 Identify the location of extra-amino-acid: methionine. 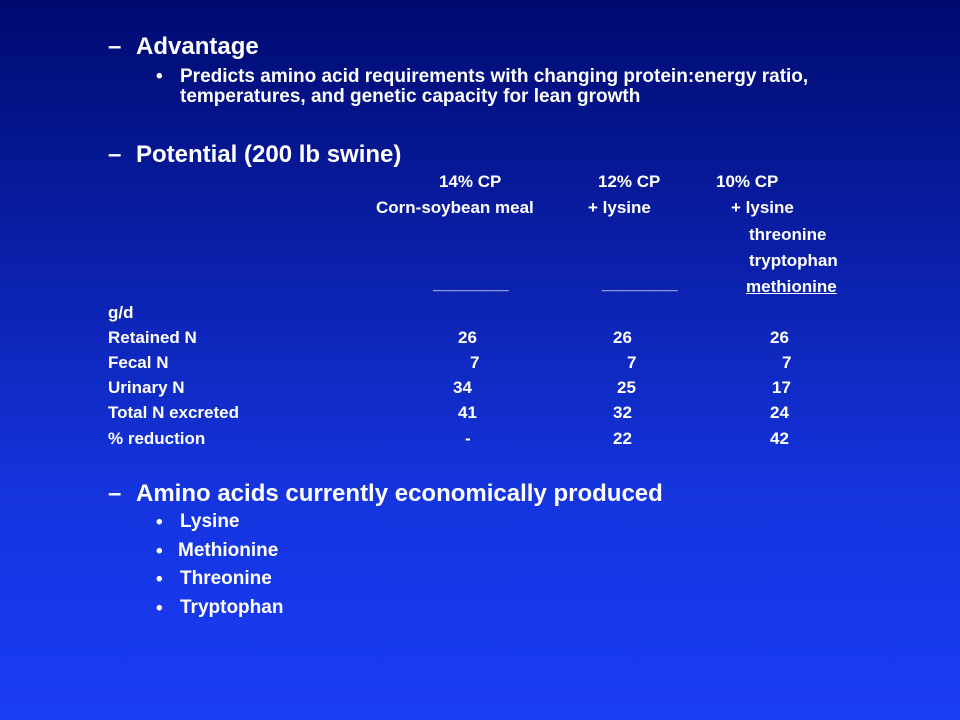
(791, 286).